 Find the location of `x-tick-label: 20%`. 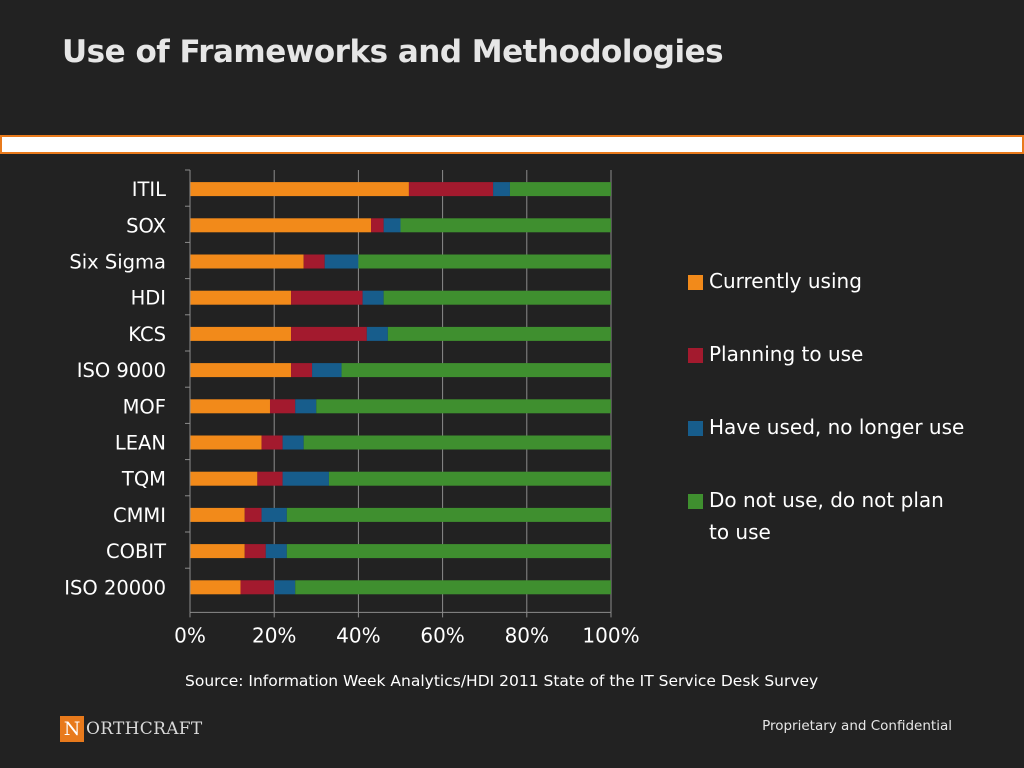

x-tick-label: 20% is located at coordinates (274, 635).